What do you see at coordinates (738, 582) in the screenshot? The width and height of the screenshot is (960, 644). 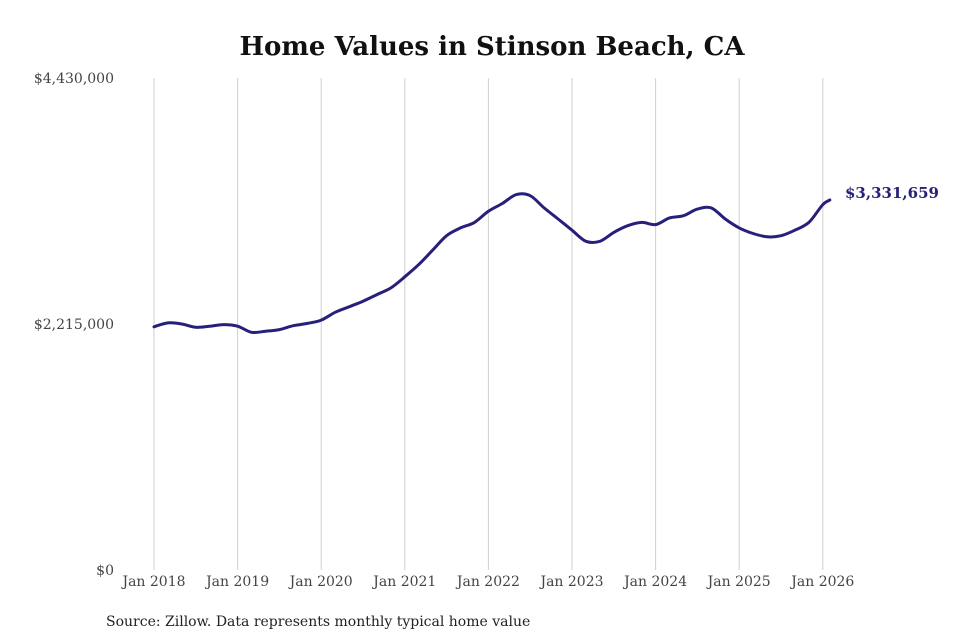 I see `x-tick-label: Jan 2025` at bounding box center [738, 582].